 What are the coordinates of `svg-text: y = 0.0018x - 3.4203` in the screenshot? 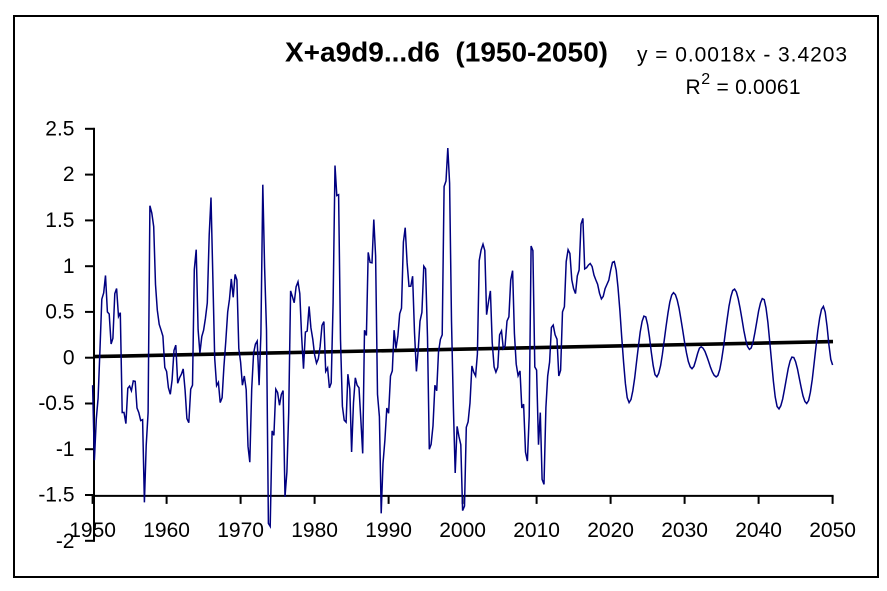 It's located at (742, 55).